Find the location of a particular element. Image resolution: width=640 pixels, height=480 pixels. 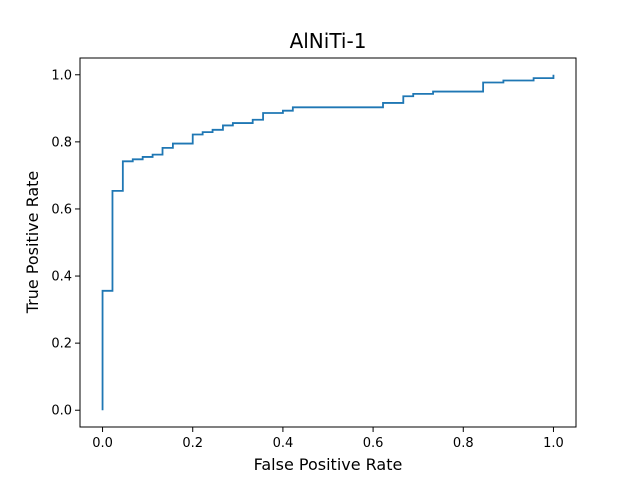

y-tick-label: 0.6 is located at coordinates (61, 209).